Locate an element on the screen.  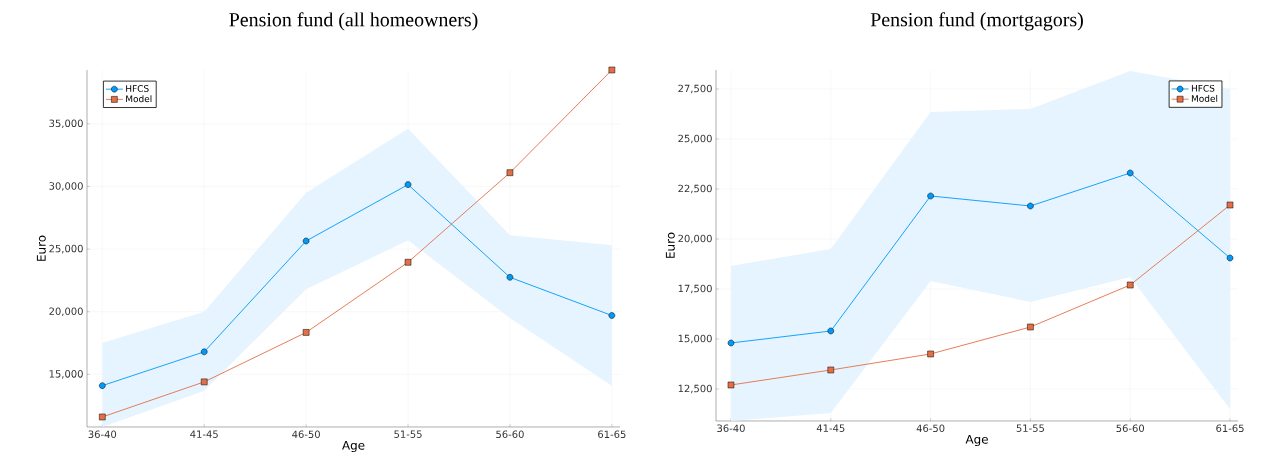
y-tick-label: 35,000 is located at coordinates (66, 124).